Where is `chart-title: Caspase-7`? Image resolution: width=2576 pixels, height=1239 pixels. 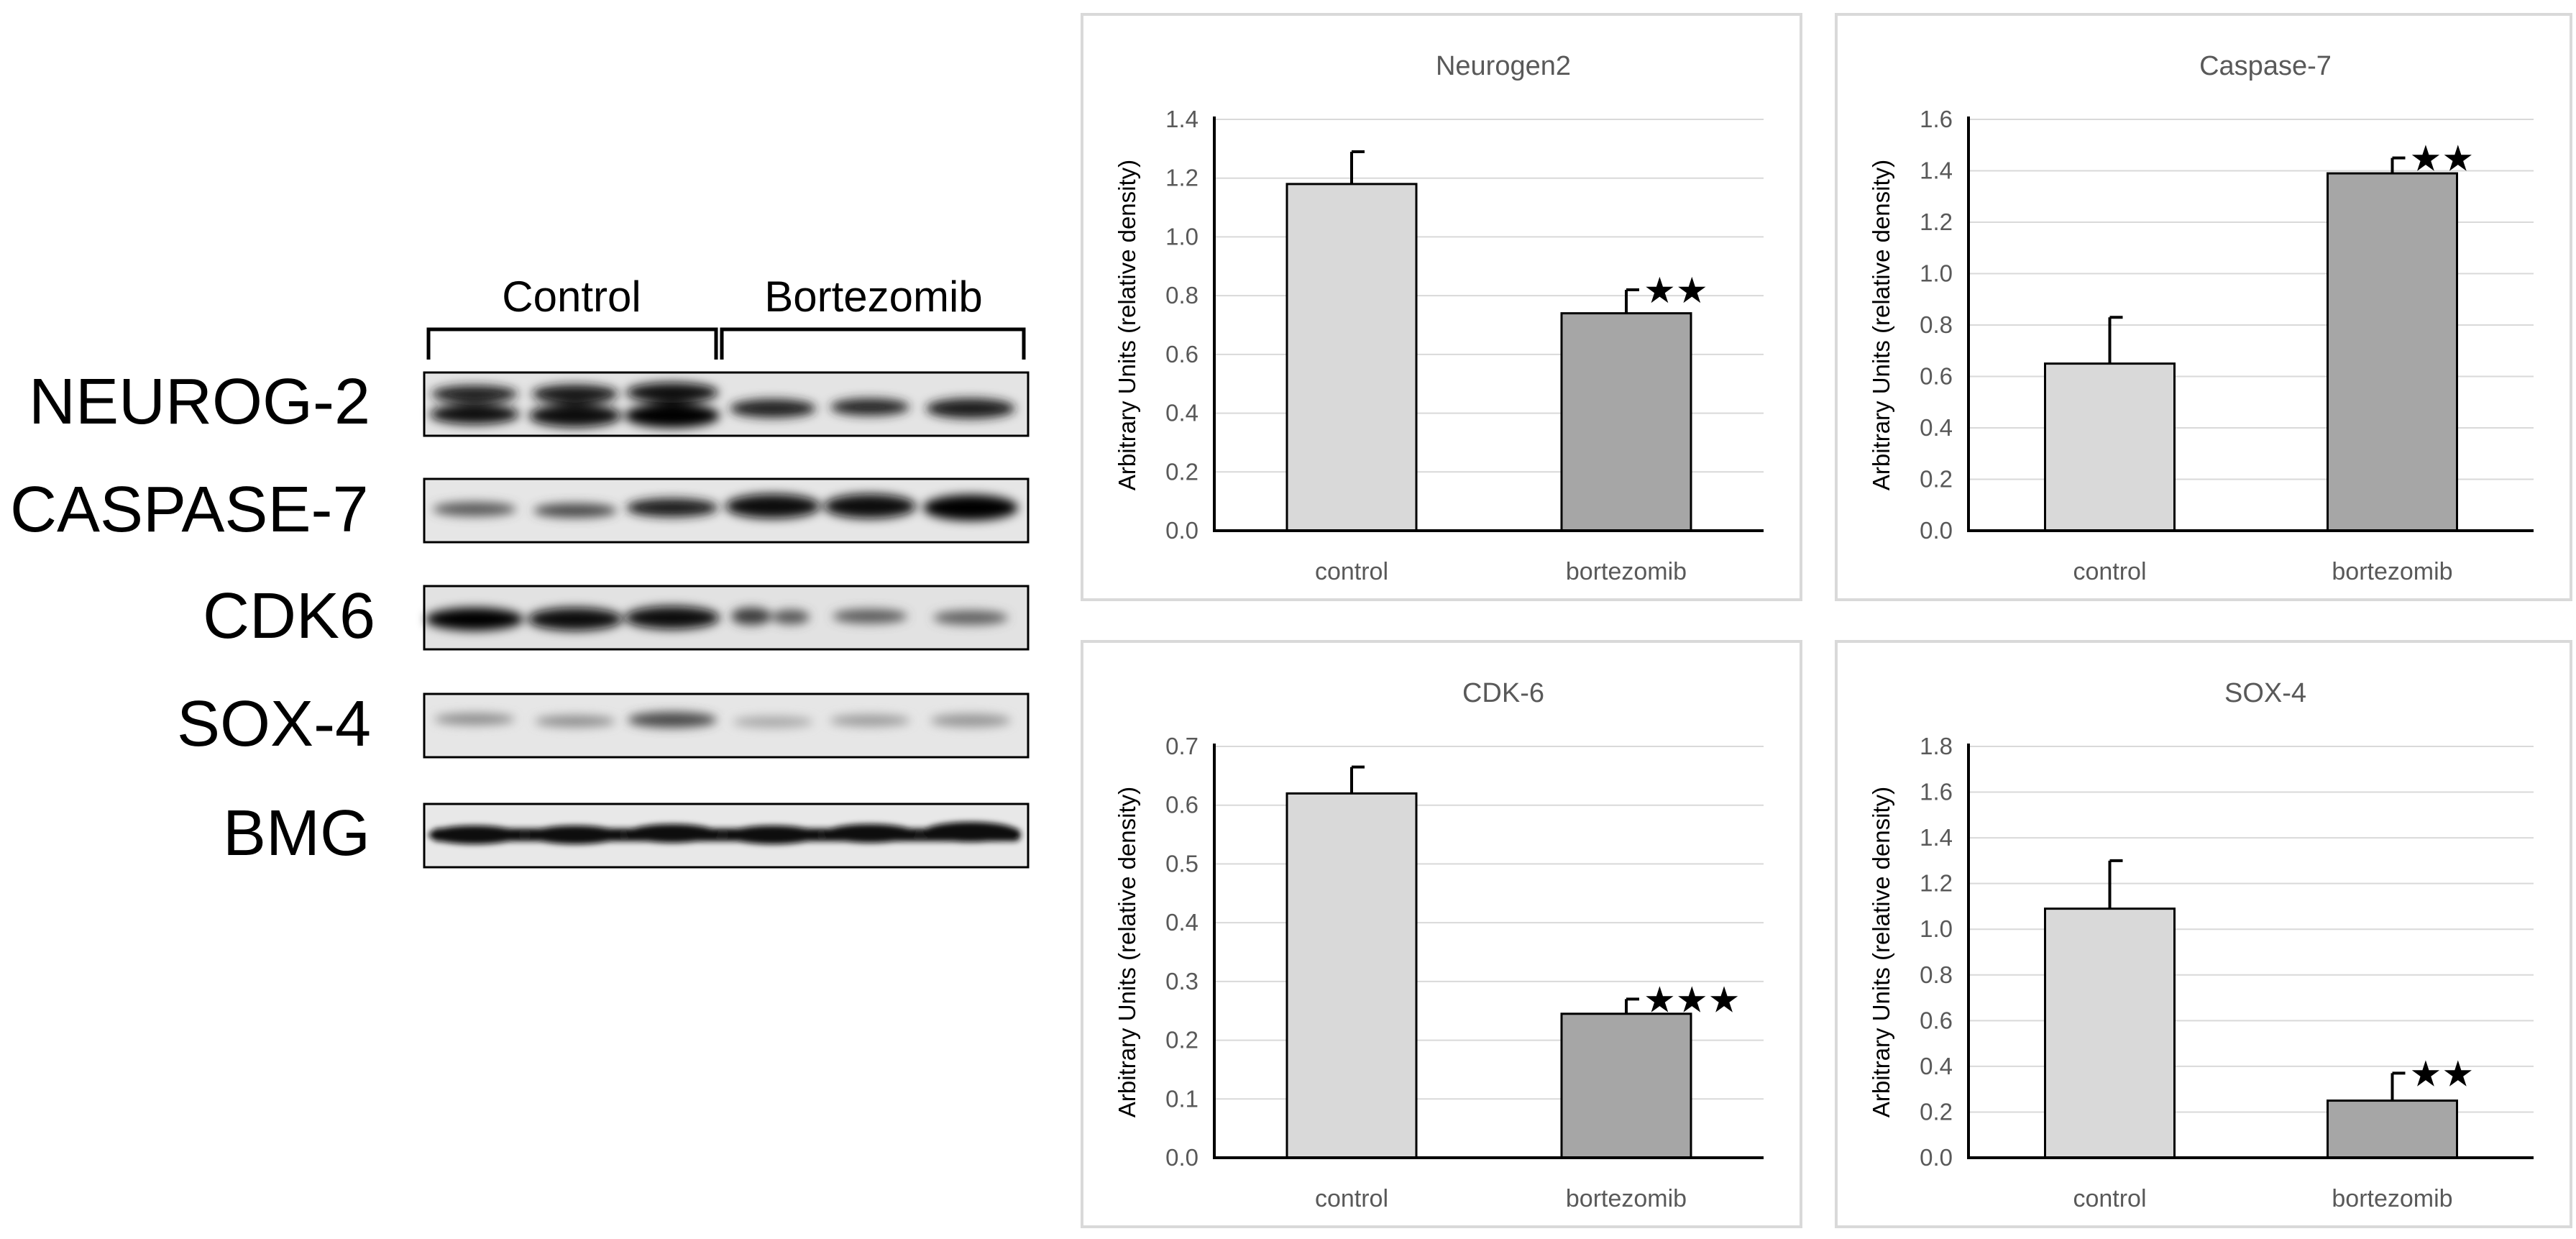 chart-title: Caspase-7 is located at coordinates (2265, 66).